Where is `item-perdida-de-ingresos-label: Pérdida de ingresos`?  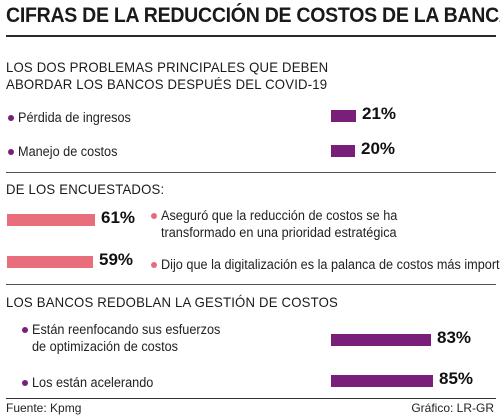
item-perdida-de-ingresos-label: Pérdida de ingresos is located at coordinates (74, 117).